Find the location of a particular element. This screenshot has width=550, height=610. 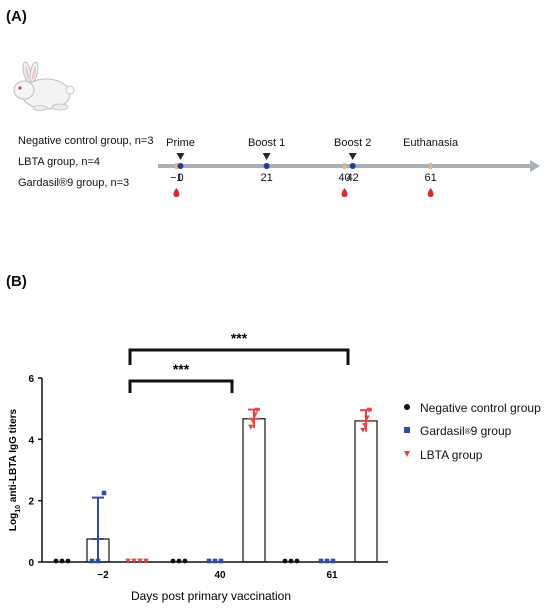

timeline-arrowhead is located at coordinates (535, 166).